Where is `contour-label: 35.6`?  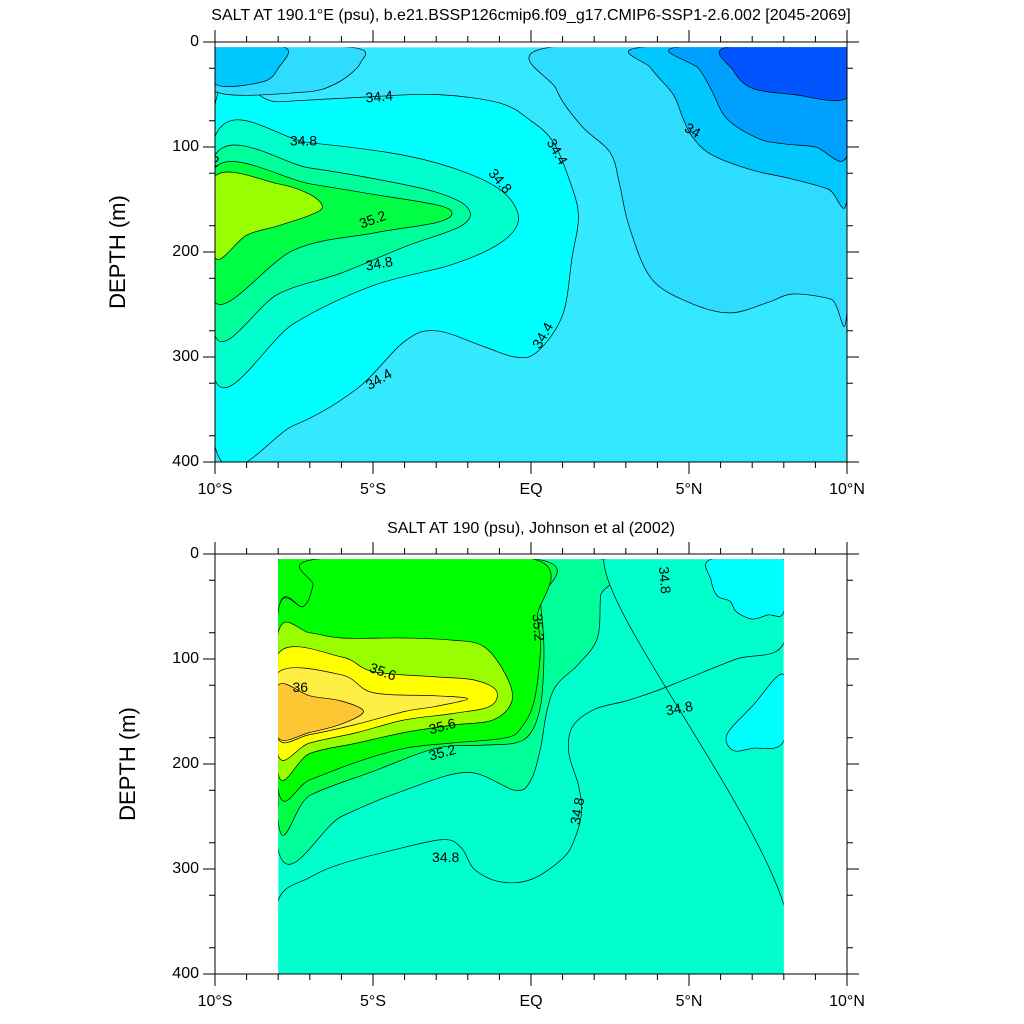
contour-label: 35.6 is located at coordinates (442, 726).